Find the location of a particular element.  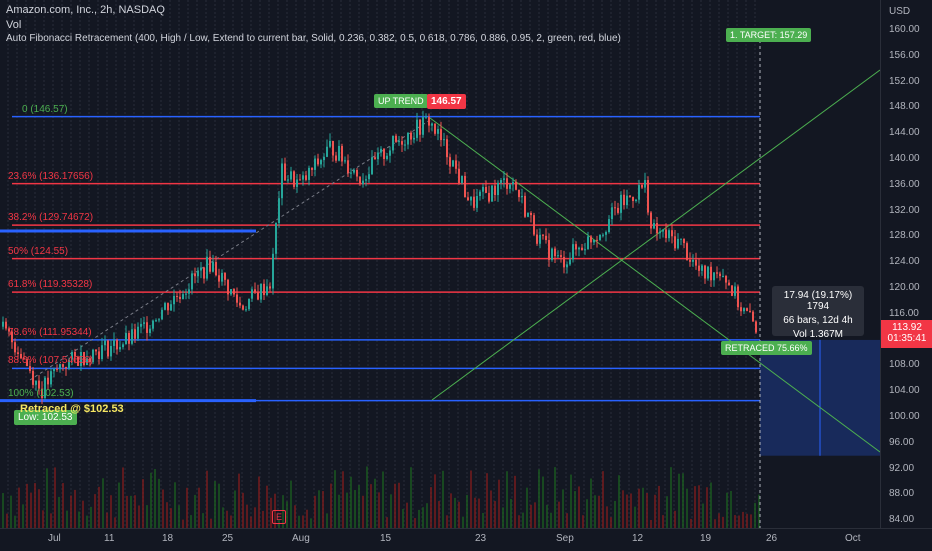

volume-legend: Vol is located at coordinates (14, 25).